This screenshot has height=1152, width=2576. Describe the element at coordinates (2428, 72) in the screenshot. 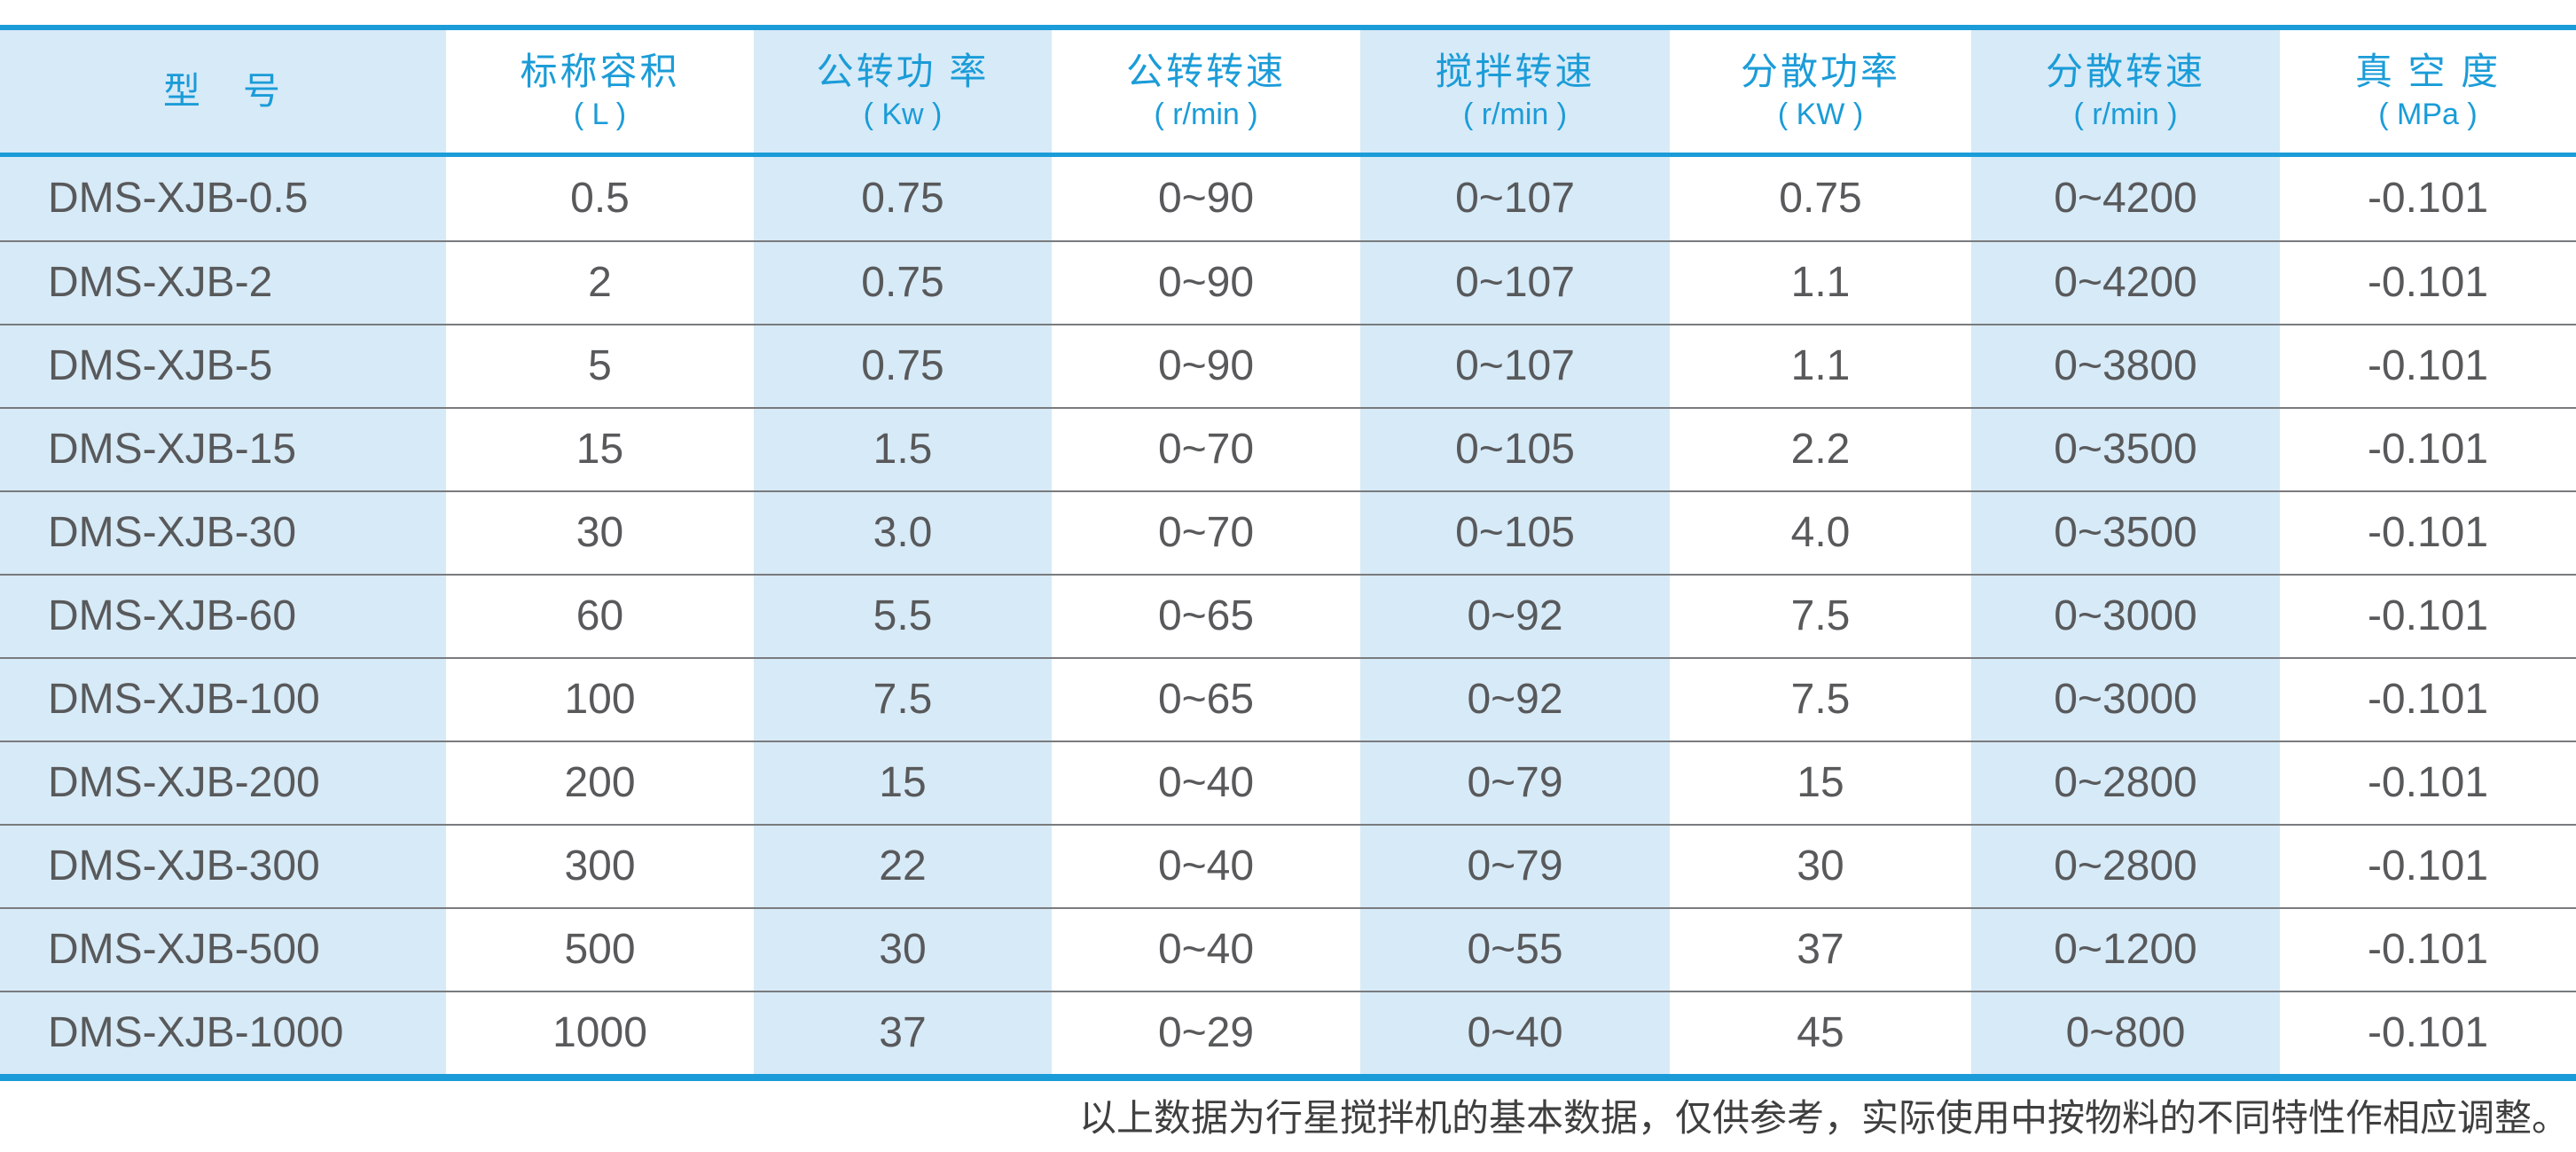

I see `header-label: 真 空 度` at that location.